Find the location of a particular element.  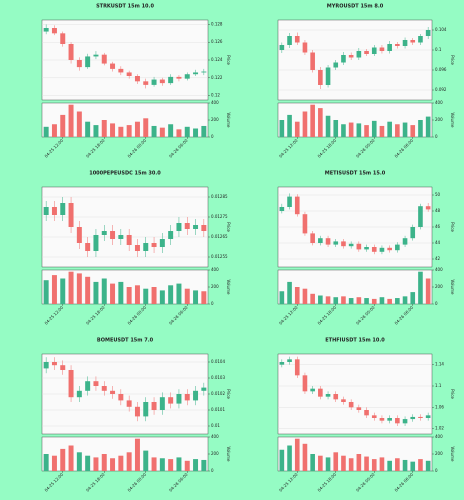

x-tick-label: 04-25 18:00 is located at coordinates (326, 482).